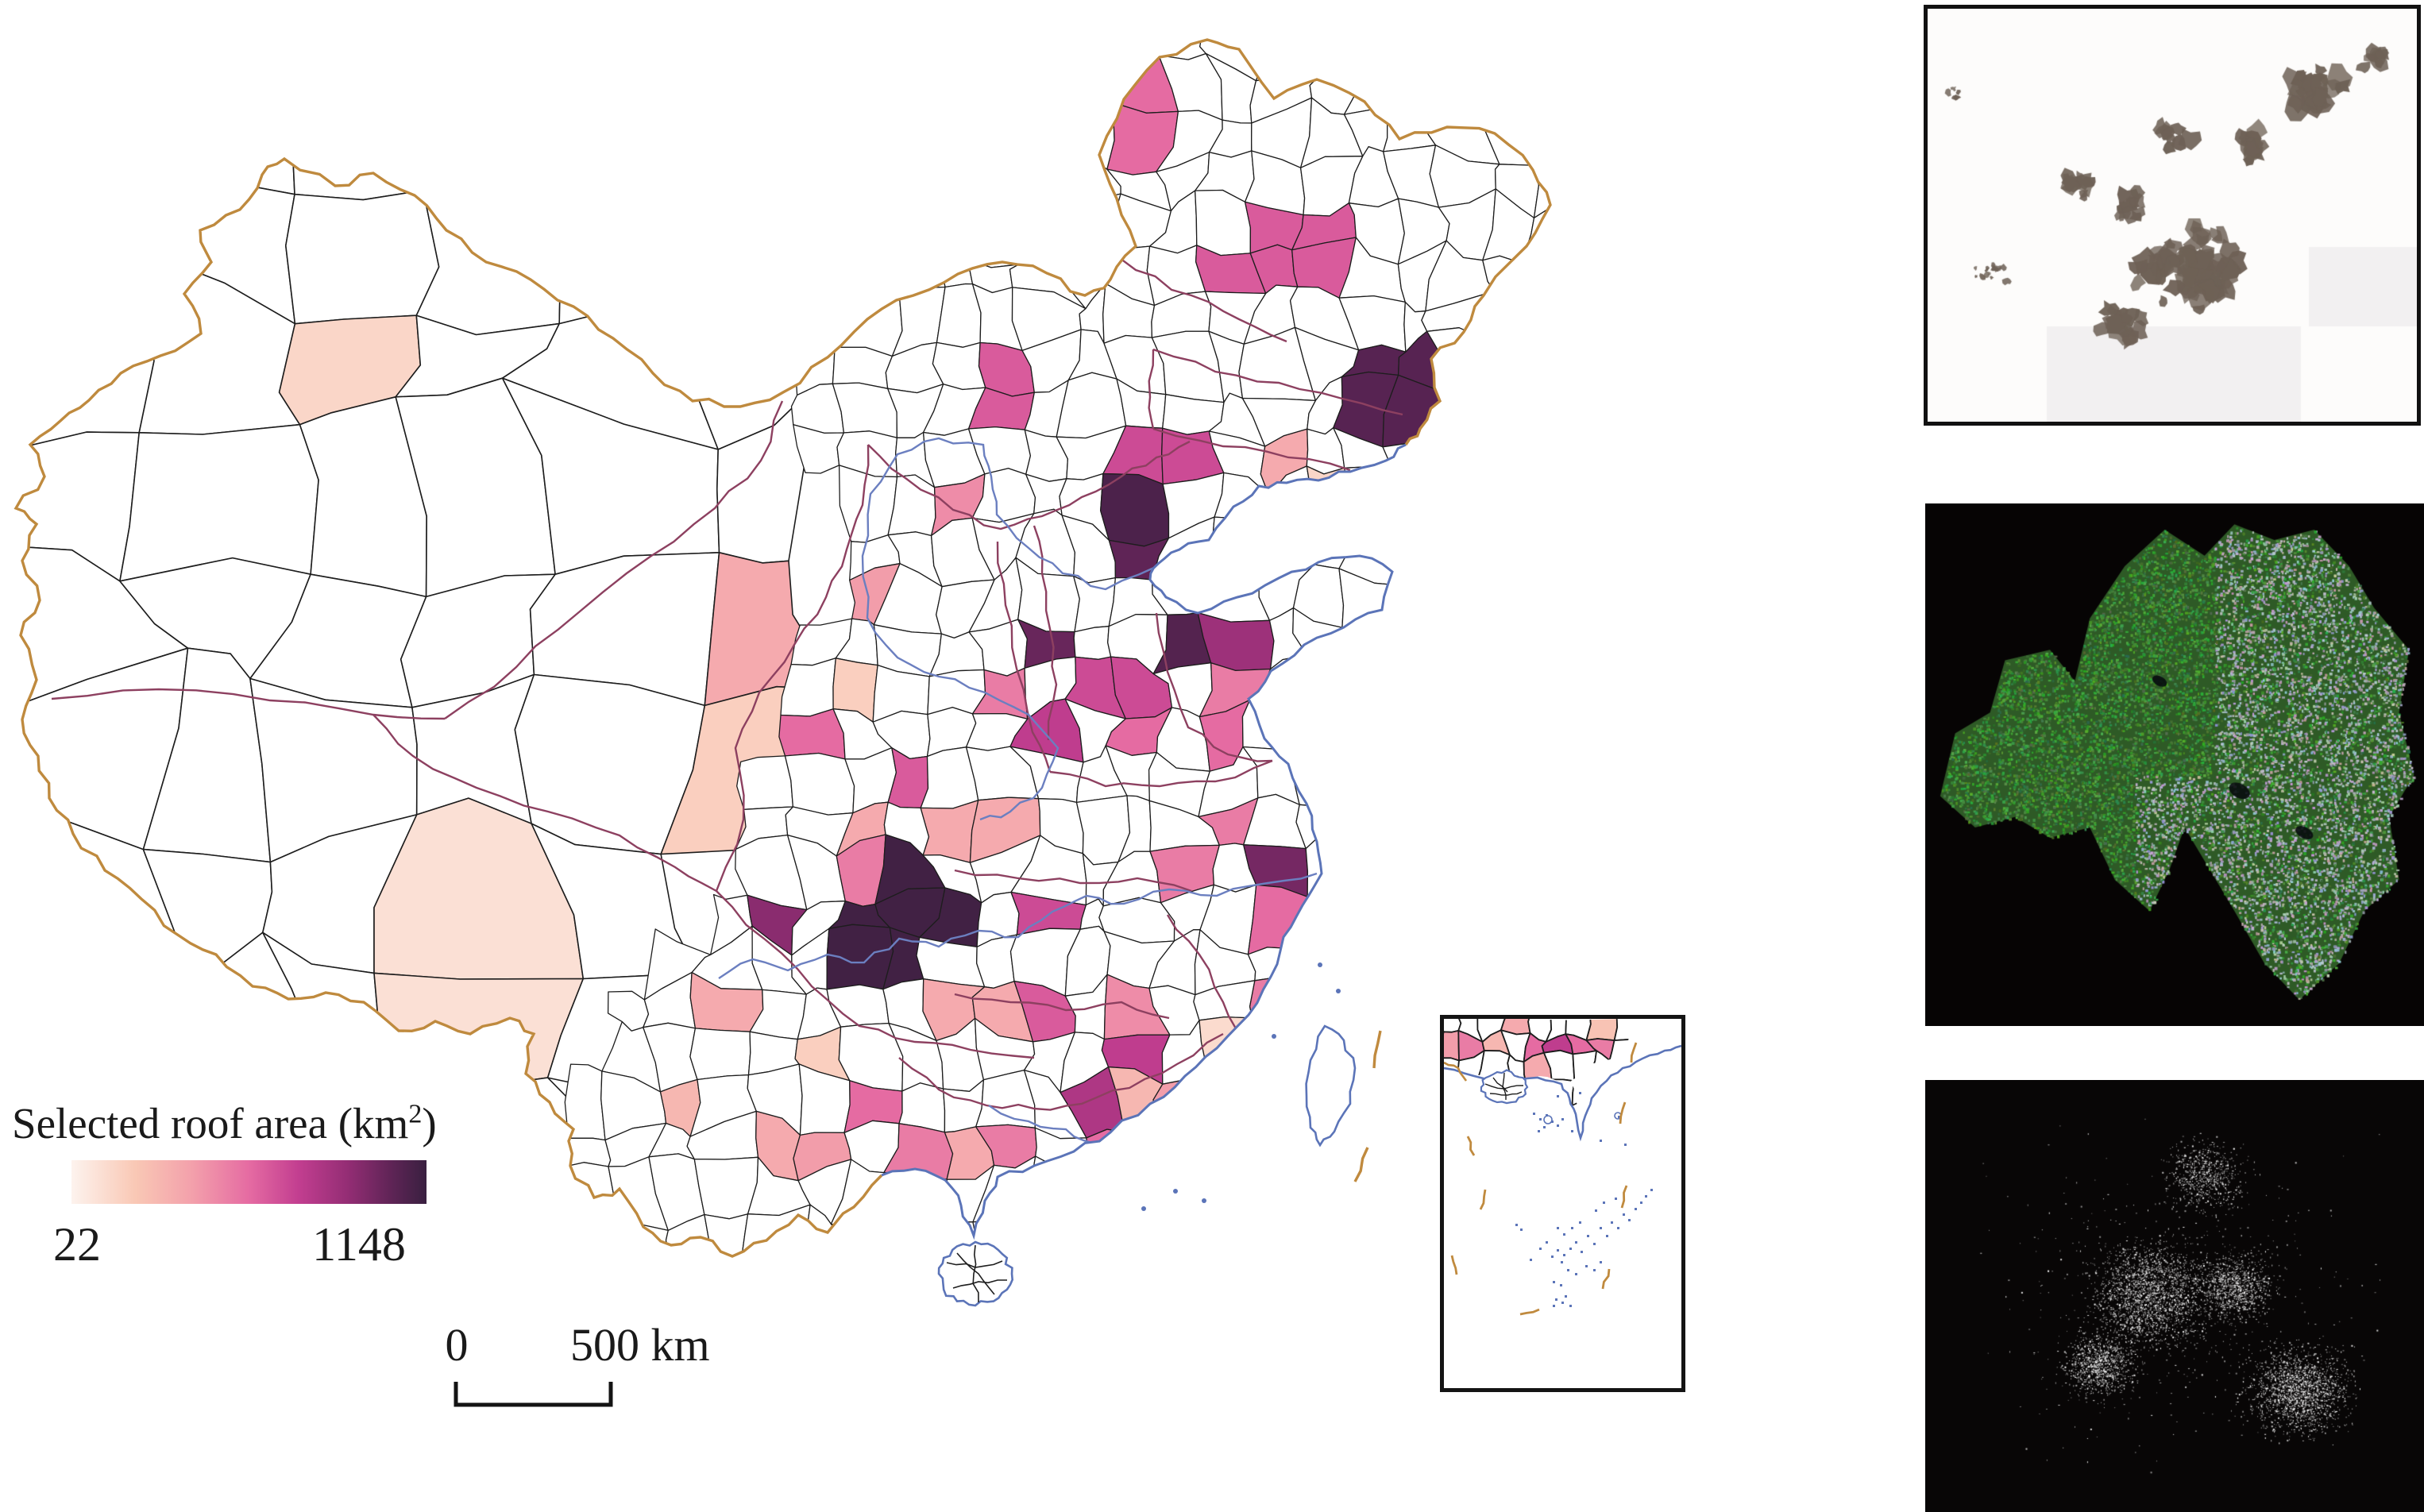 The width and height of the screenshot is (2424, 1512). What do you see at coordinates (77, 1244) in the screenshot?
I see `legend-min-value: 22` at bounding box center [77, 1244].